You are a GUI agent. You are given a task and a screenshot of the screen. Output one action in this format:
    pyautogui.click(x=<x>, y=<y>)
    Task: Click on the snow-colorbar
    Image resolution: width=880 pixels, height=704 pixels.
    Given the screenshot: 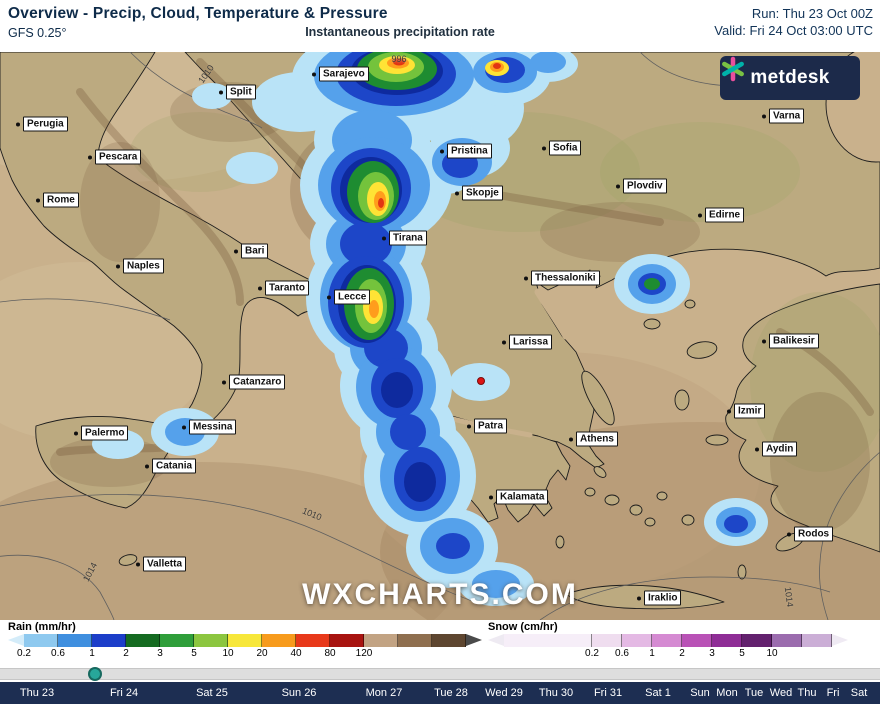 What is the action you would take?
    pyautogui.click(x=680, y=640)
    